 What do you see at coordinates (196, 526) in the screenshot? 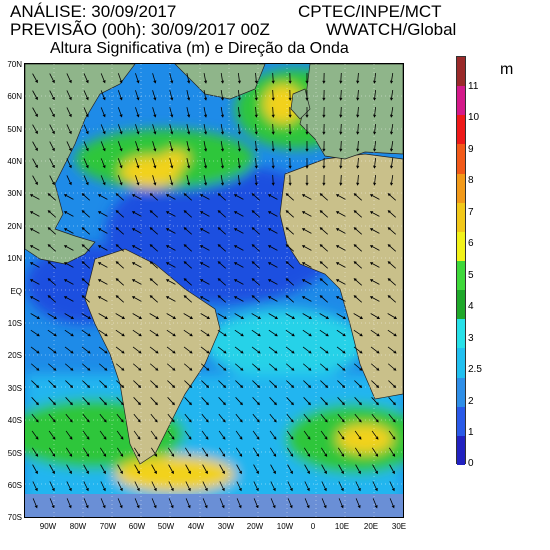
I see `lon-tick: 40W` at bounding box center [196, 526].